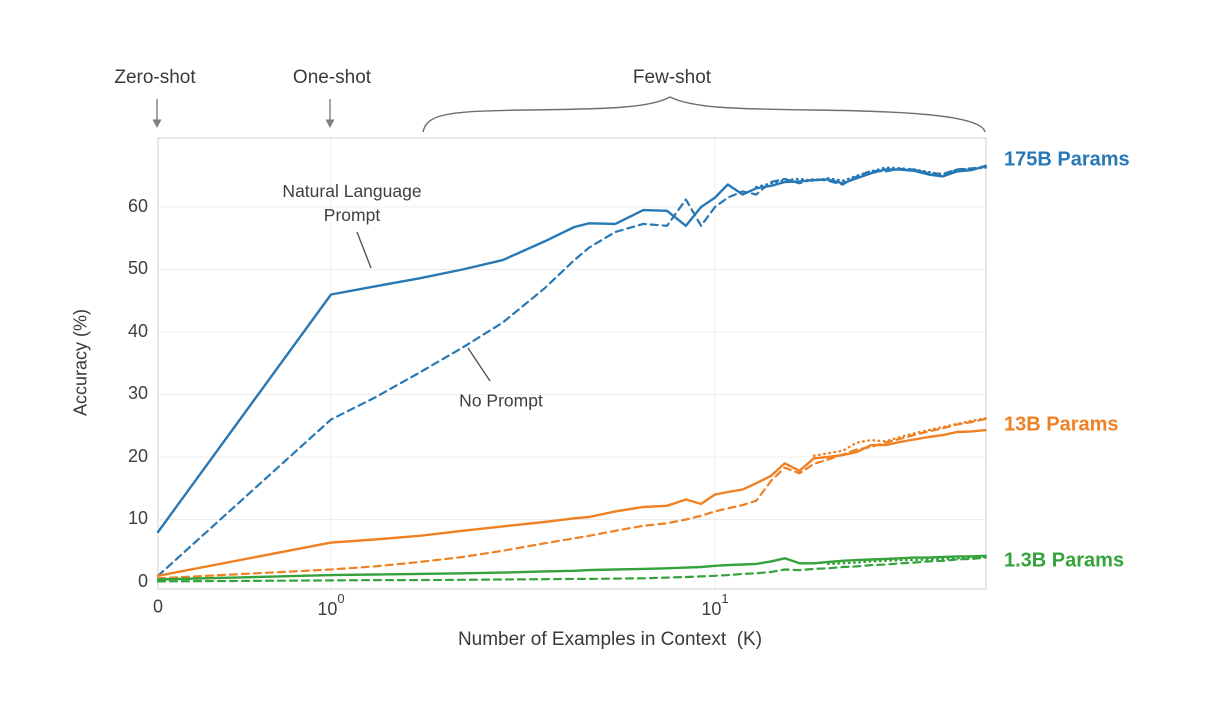 Image resolution: width=1231 pixels, height=722 pixels. I want to click on series-line-1.3B-solid, so click(571, 567).